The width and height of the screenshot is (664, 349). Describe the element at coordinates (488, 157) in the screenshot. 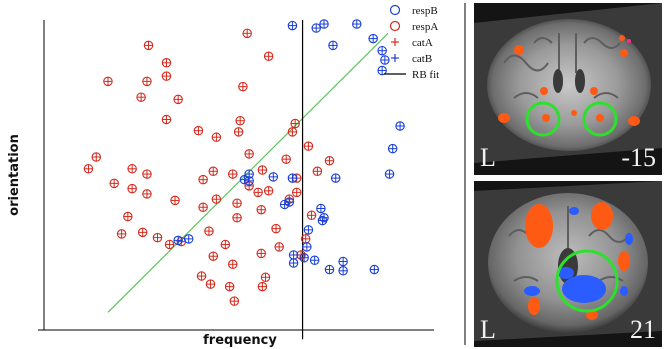

I see `hemisphere-label-top: L` at that location.